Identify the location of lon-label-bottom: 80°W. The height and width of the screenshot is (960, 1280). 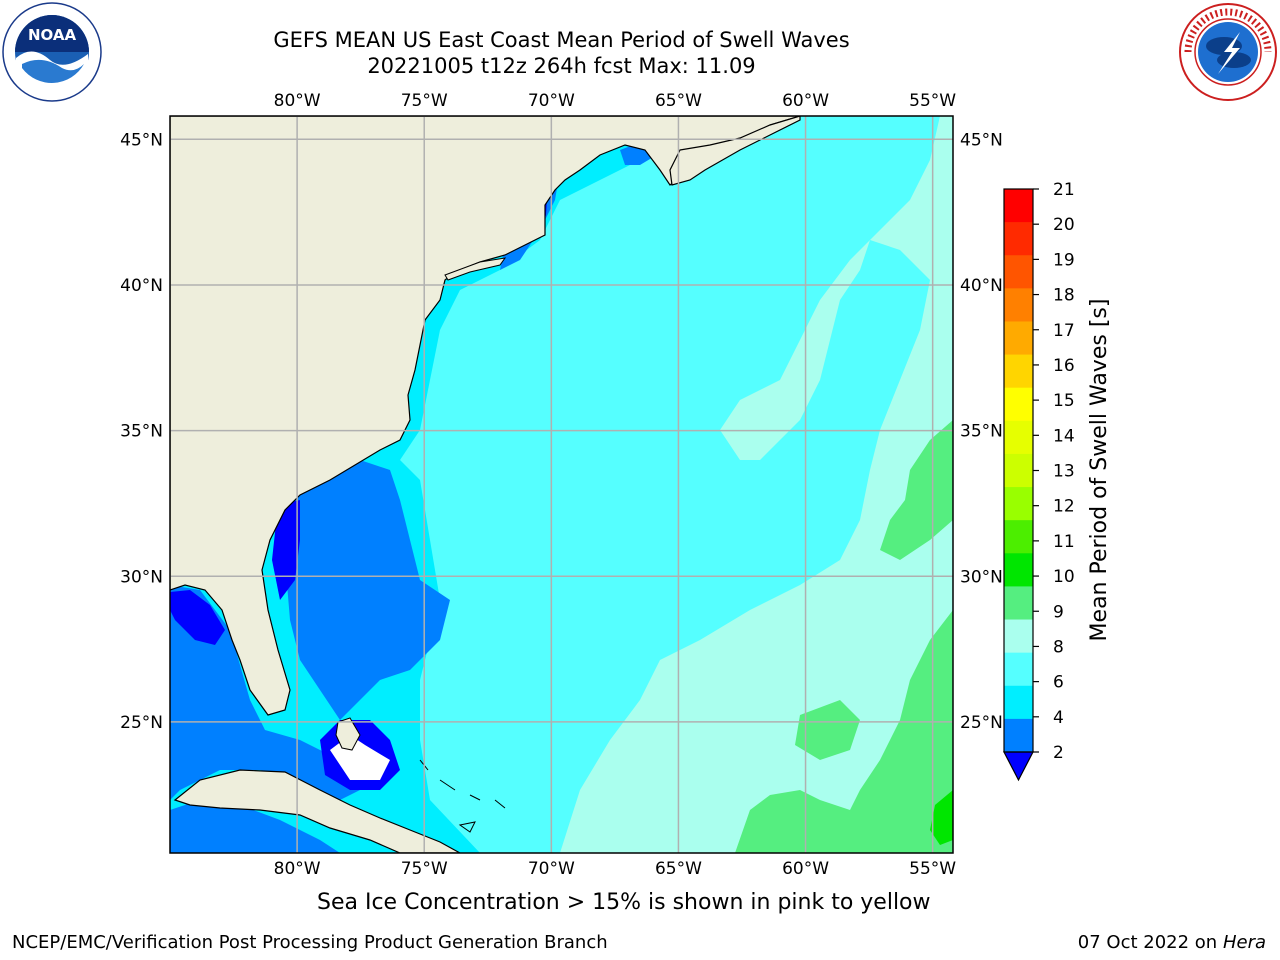
(297, 869).